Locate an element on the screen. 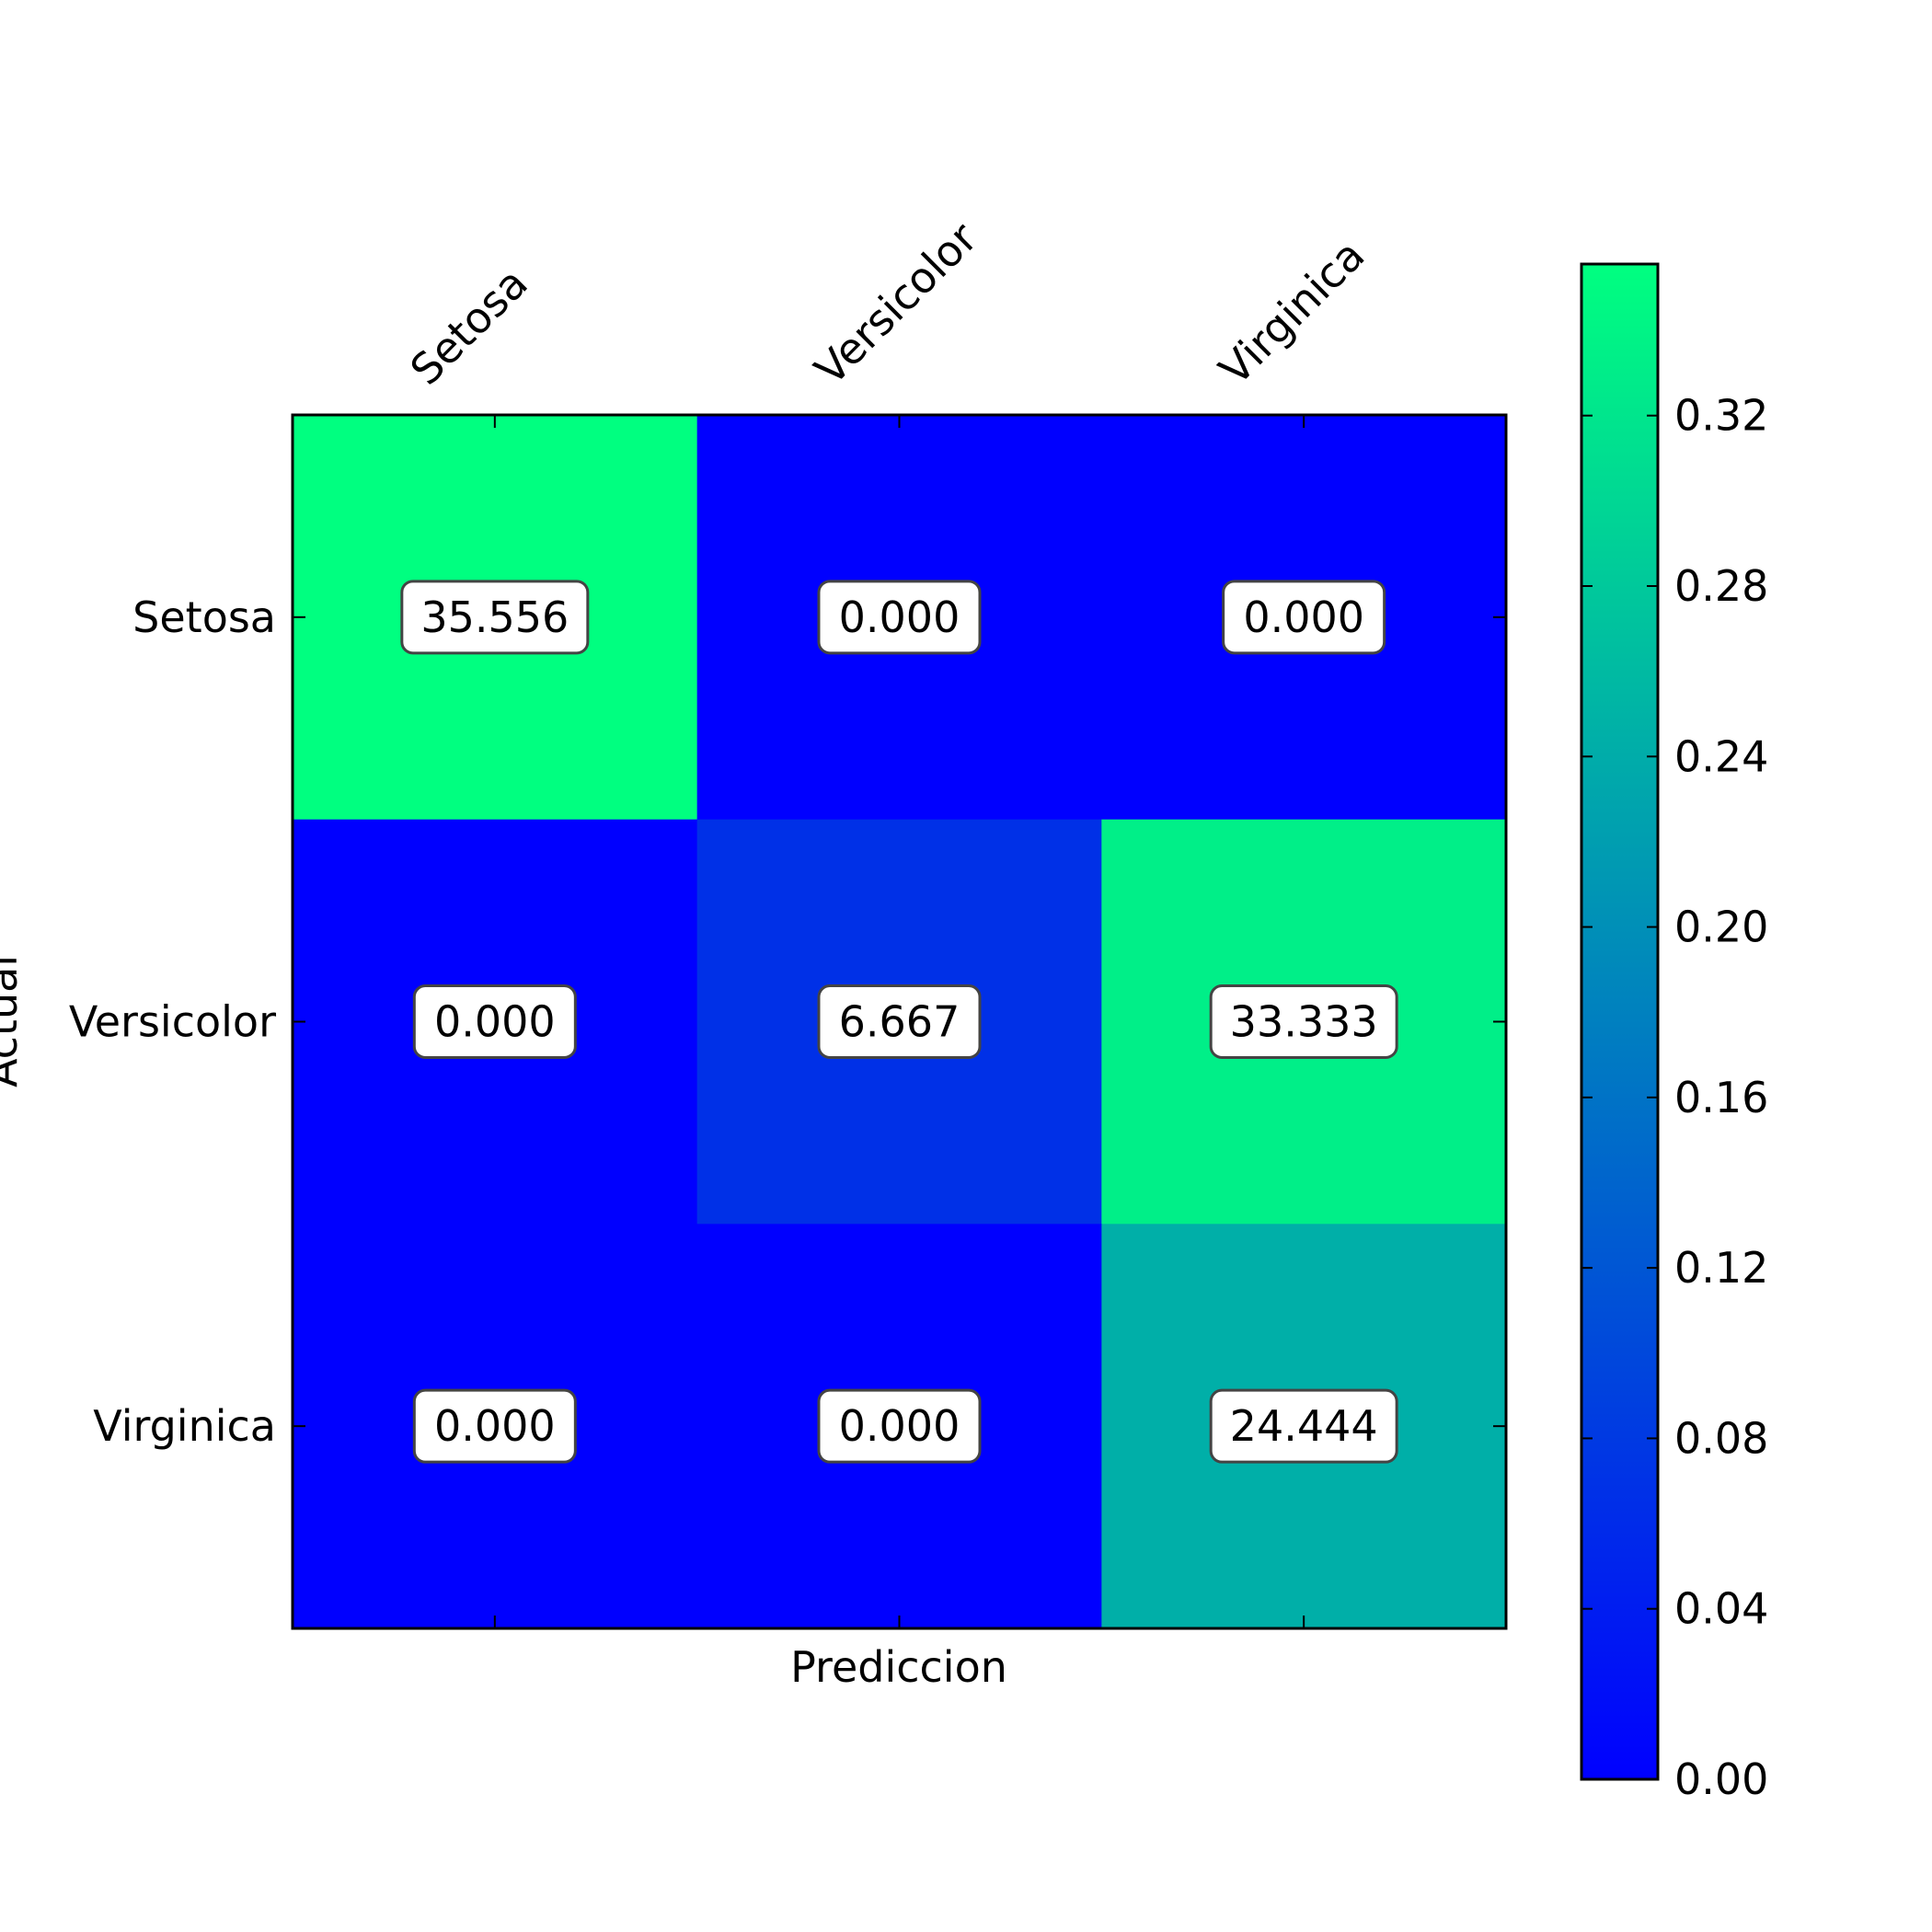 The height and width of the screenshot is (1932, 1932). cell-value-text: 35.556 is located at coordinates (494, 617).